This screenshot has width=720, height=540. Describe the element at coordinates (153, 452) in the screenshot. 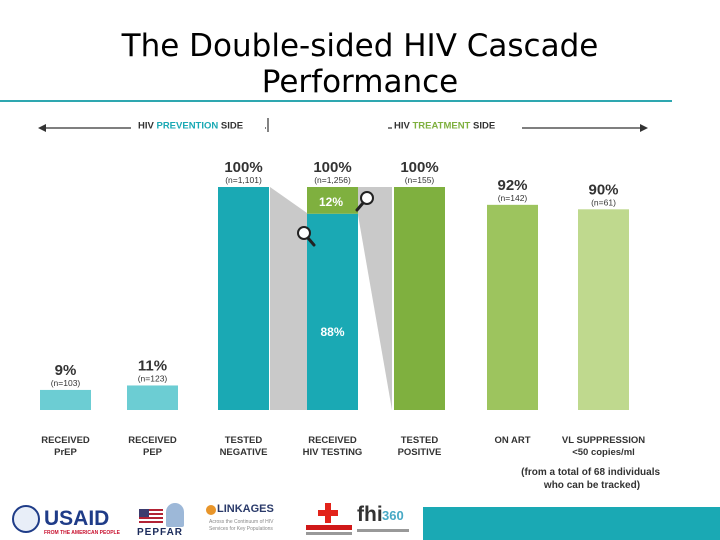

I see `category-label: PEP` at that location.